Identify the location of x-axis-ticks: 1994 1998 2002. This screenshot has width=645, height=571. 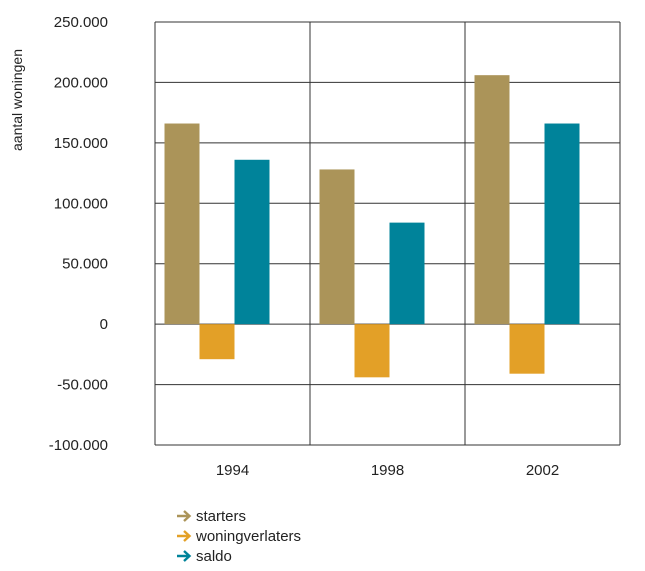
(387, 470).